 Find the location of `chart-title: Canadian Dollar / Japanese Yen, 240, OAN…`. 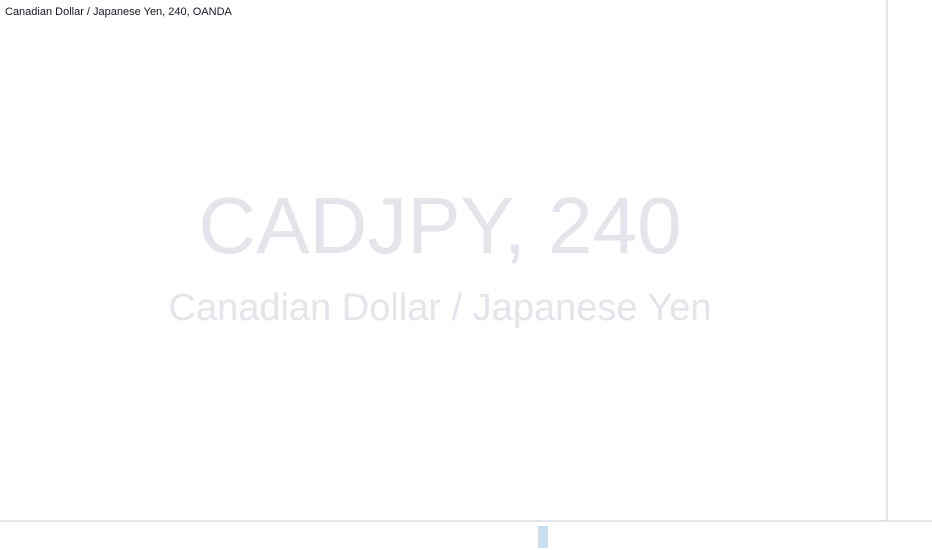

chart-title: Canadian Dollar / Japanese Yen, 240, OAN… is located at coordinates (119, 12).